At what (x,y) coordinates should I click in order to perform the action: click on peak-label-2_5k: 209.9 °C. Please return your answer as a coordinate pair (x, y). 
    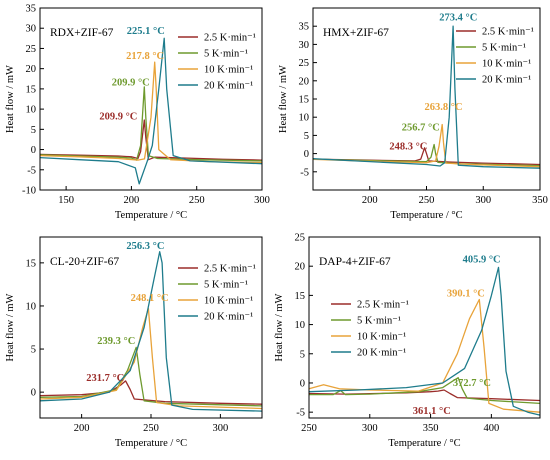
    Looking at the image, I should click on (118, 117).